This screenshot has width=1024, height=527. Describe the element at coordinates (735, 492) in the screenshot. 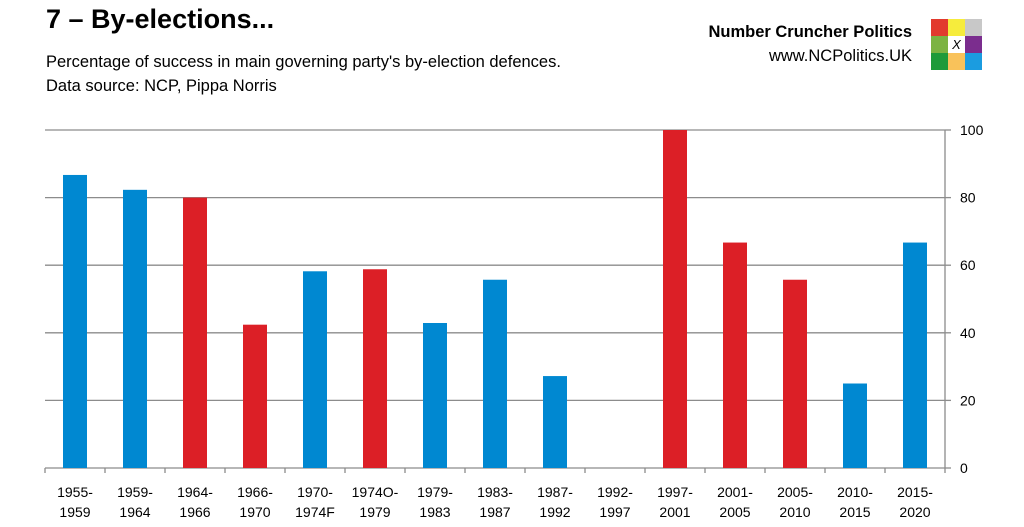

I see `x-tick-label: 2001-` at that location.